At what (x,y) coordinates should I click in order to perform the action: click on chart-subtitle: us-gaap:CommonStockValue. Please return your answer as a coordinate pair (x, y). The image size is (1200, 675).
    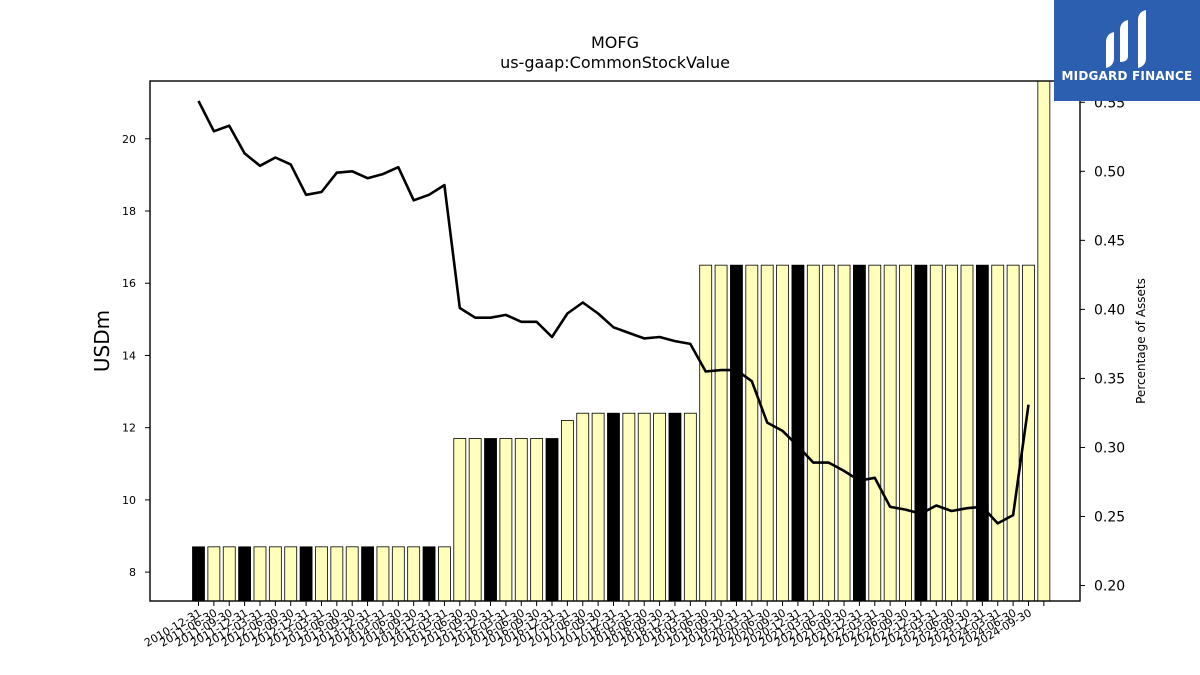
    Looking at the image, I should click on (615, 62).